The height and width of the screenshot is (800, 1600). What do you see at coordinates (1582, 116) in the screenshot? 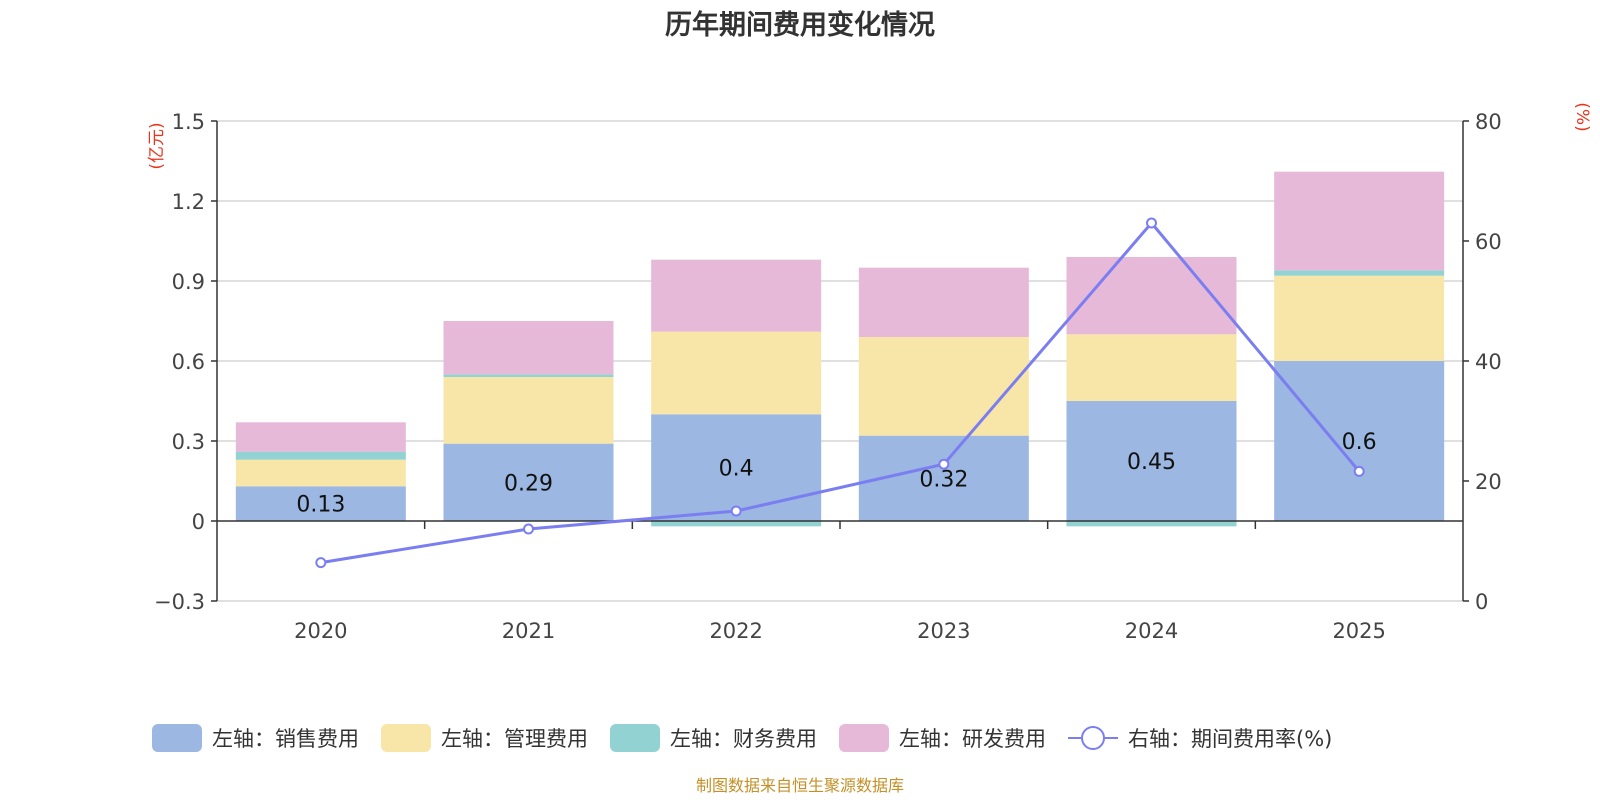
I see `right-axis-unit: (%)` at bounding box center [1582, 116].